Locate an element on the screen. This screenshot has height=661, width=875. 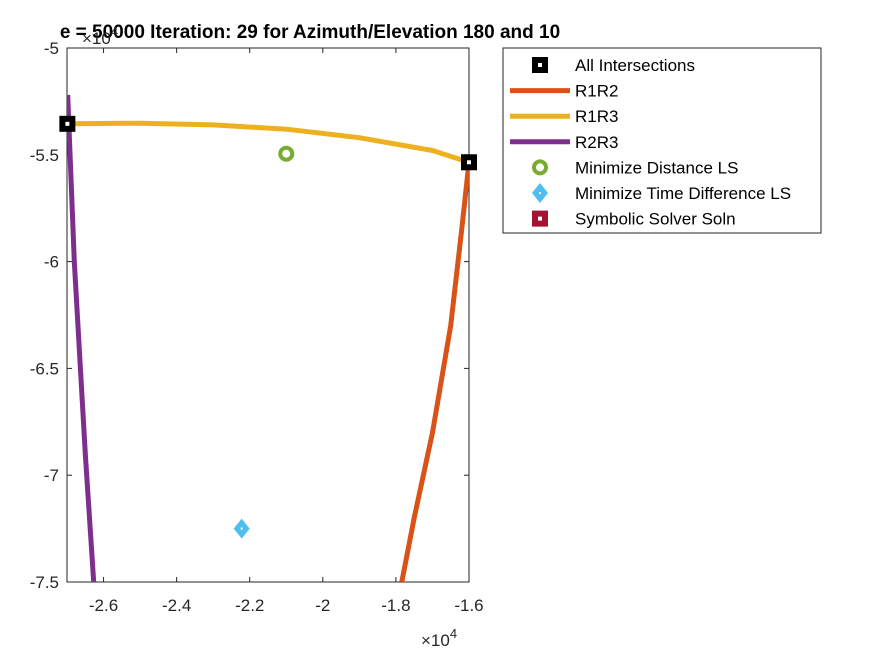
y-tick-label: -5 is located at coordinates (51, 48).